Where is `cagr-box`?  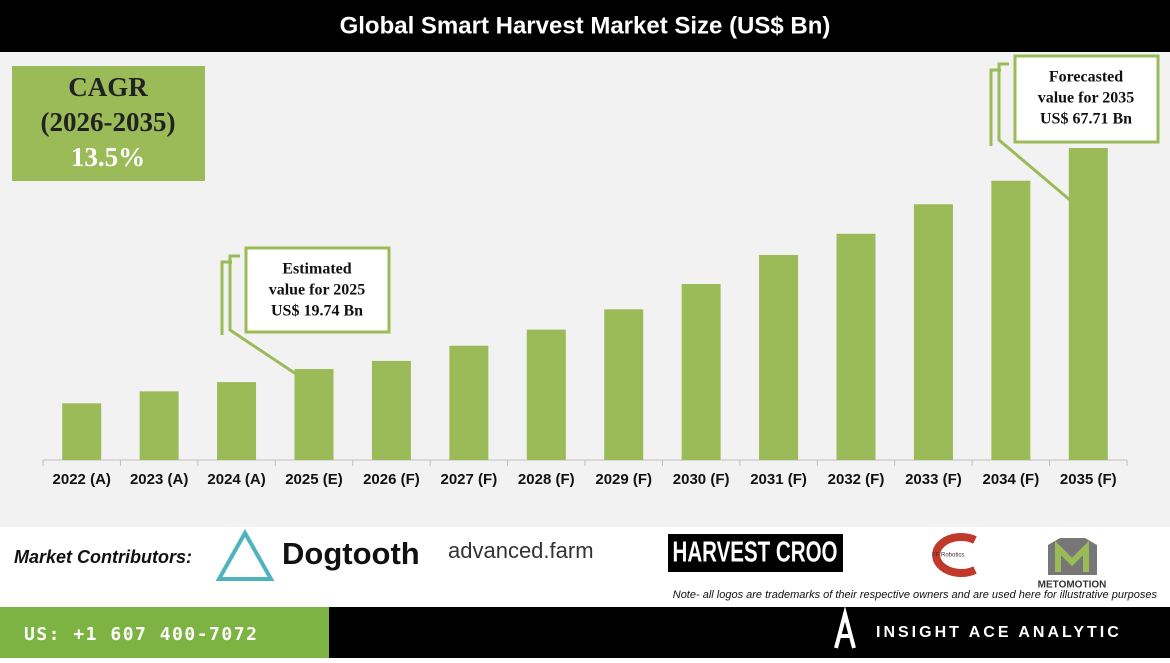
cagr-box is located at coordinates (108, 123).